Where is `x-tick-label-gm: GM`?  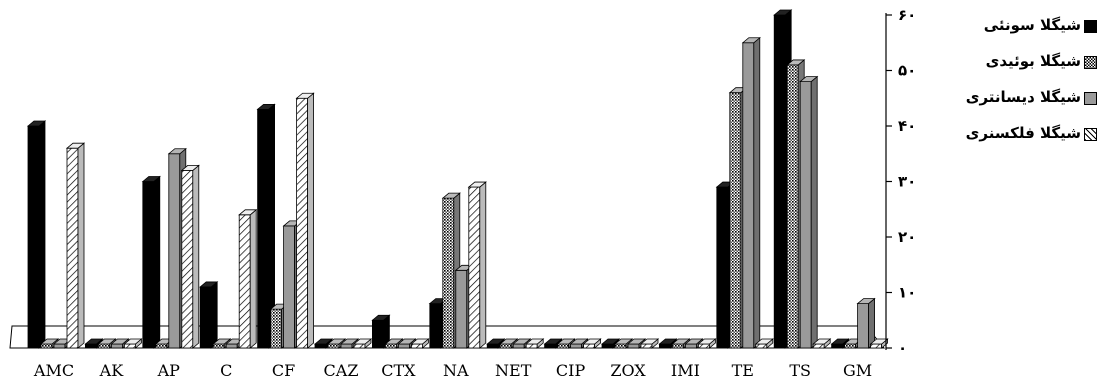 x-tick-label-gm: GM is located at coordinates (857, 370).